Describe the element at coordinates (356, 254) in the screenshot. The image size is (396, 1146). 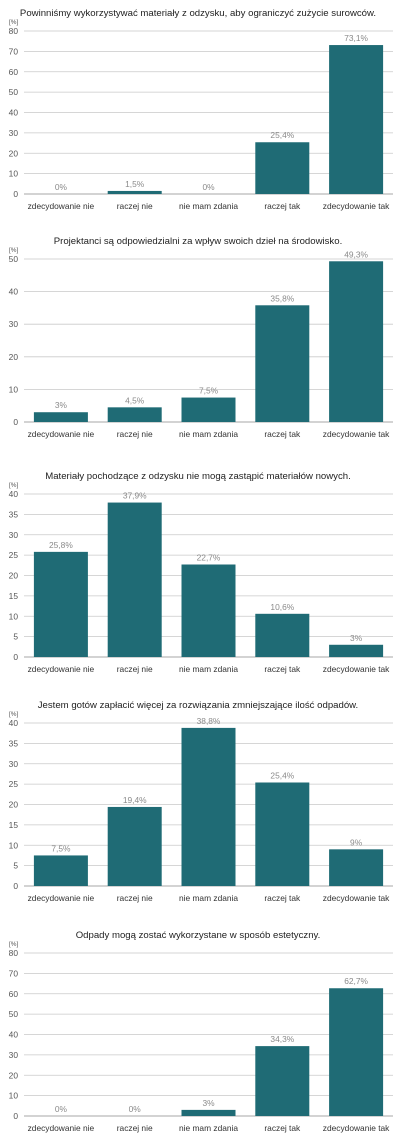
I see `bar-value-label: 49,3%` at that location.